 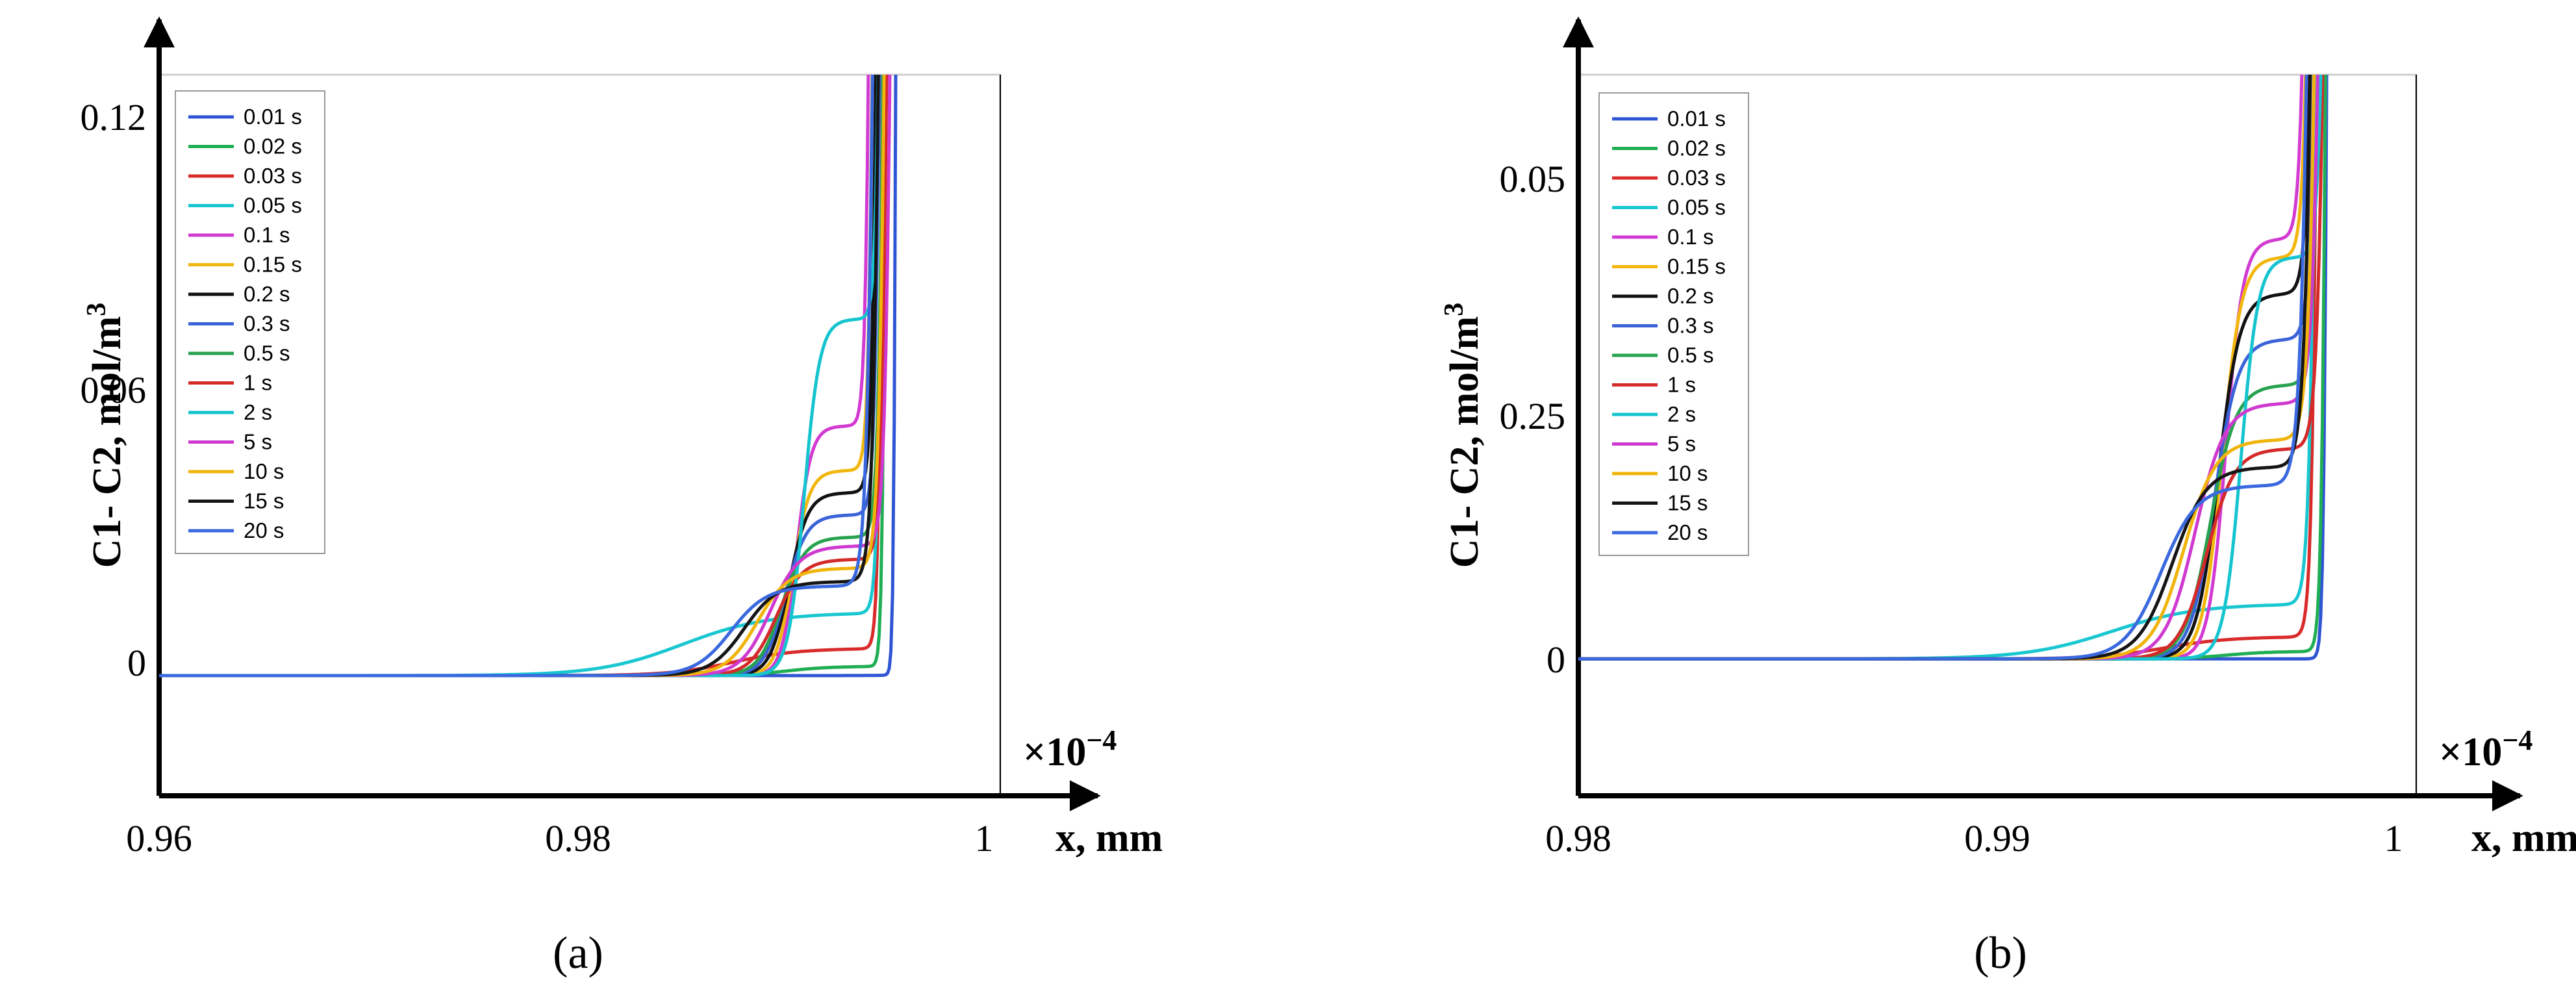 I want to click on y-tick-label: 0.25, so click(x=1533, y=416).